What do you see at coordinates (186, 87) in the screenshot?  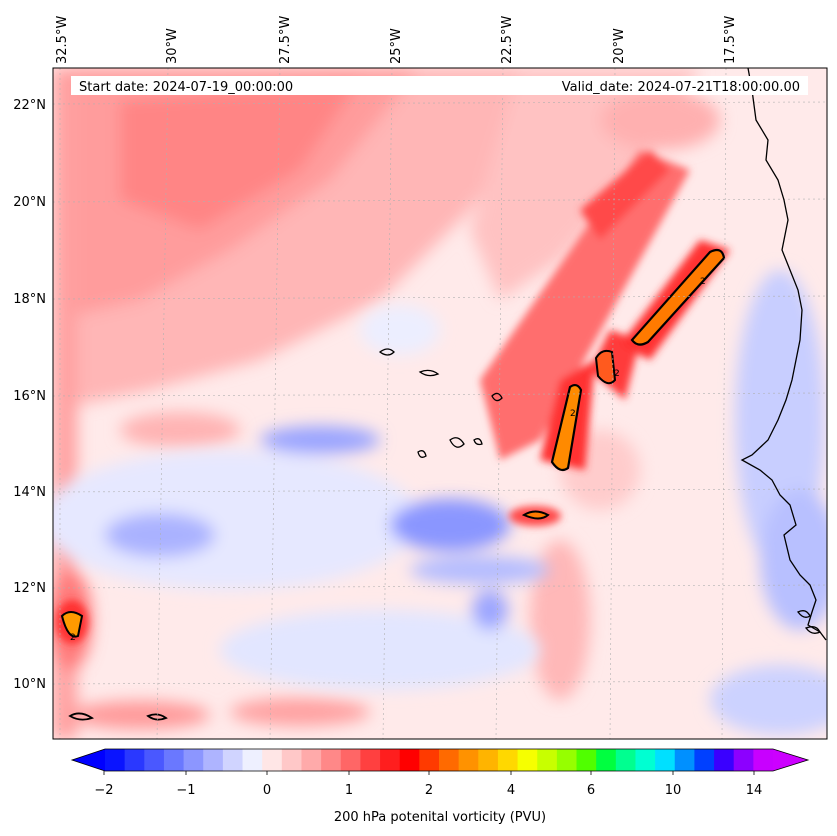 I see `start-date-label: Start date: 2024-07-19_00:00:00` at bounding box center [186, 87].